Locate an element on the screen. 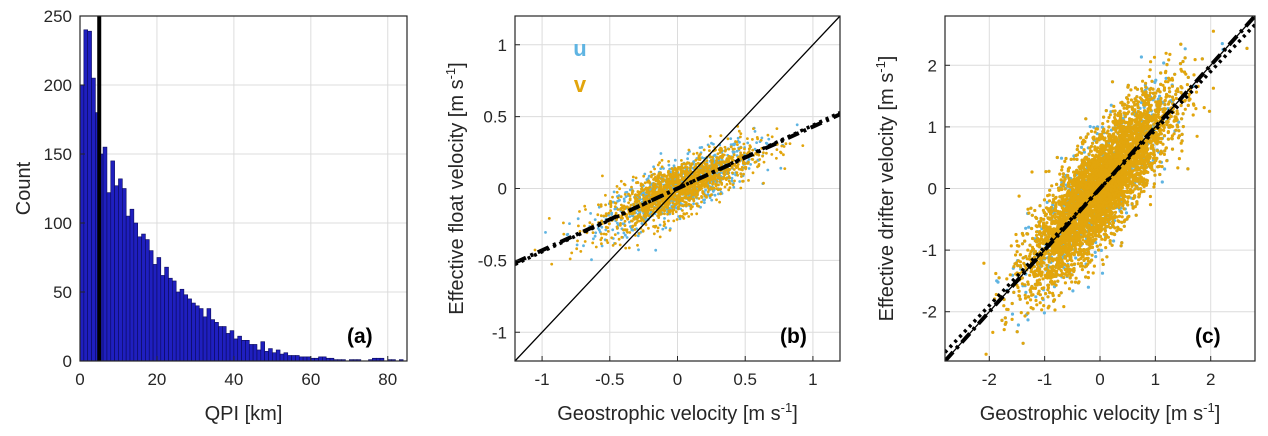 The image size is (1268, 436). x-axis-label: Geostrophic velocity [m s-1] is located at coordinates (677, 412).